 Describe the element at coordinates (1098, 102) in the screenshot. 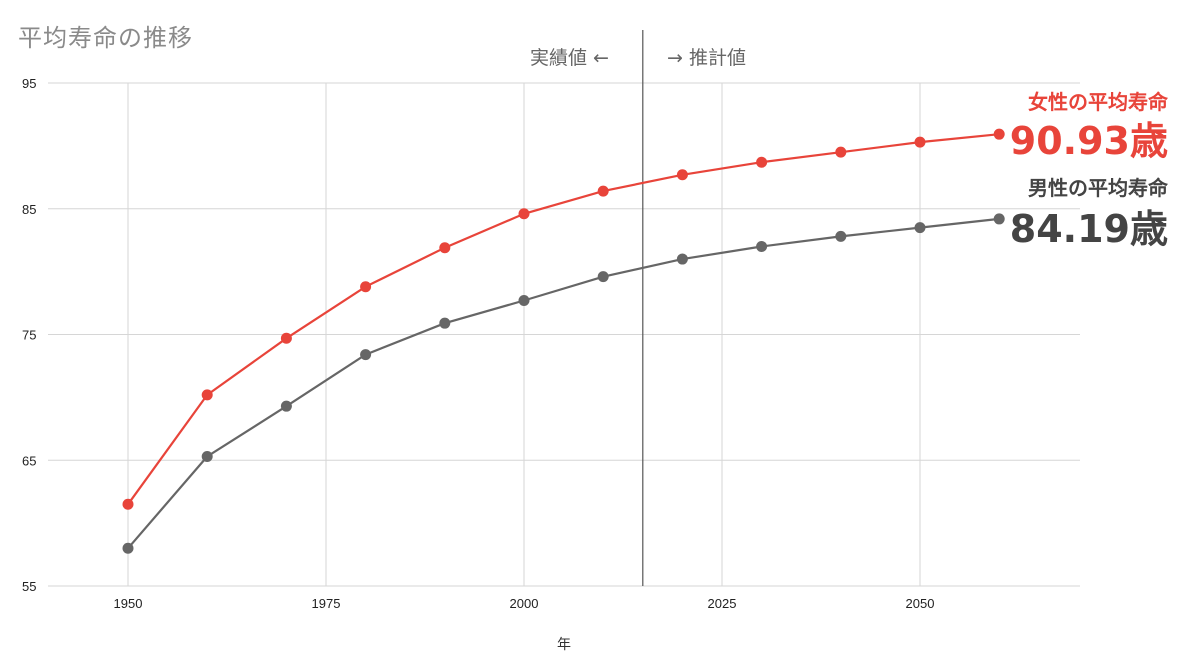

I see `female-legend-label: 女性の平均寿命` at that location.